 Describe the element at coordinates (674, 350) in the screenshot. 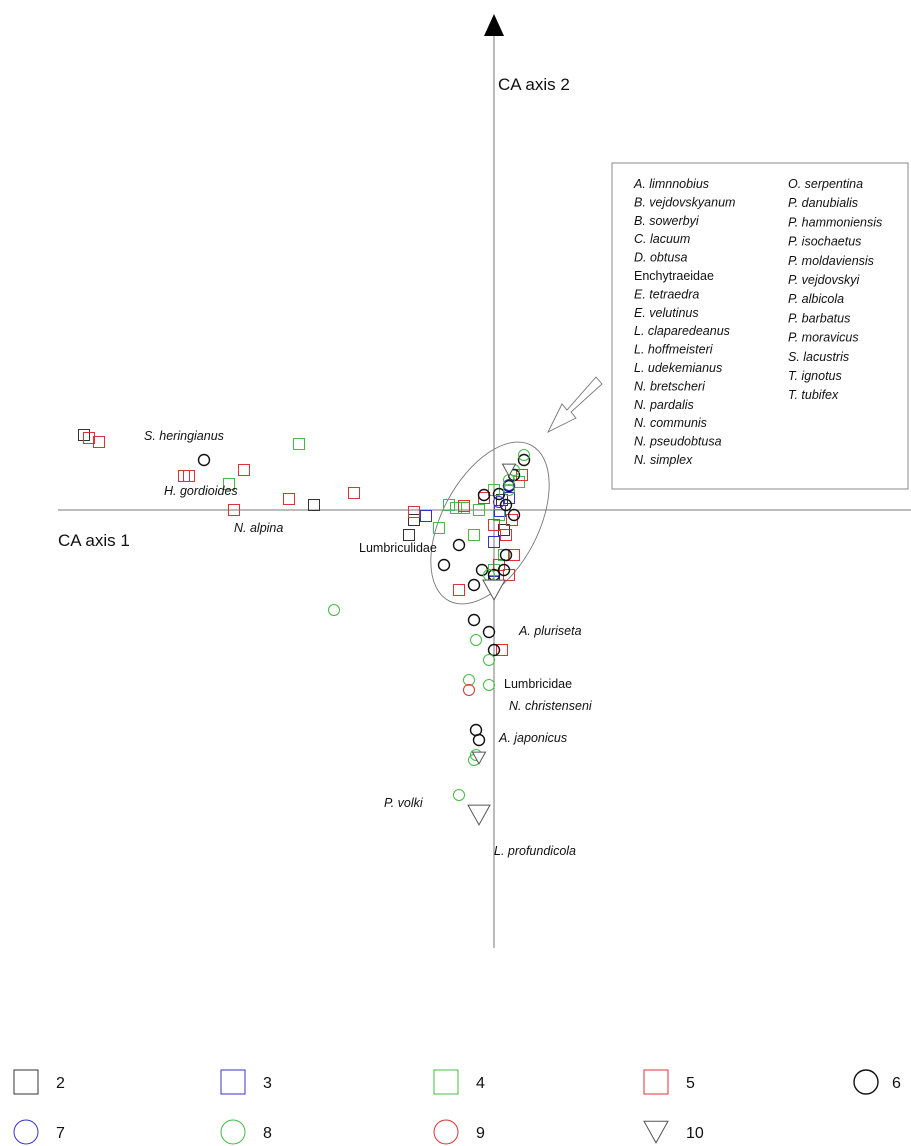

I see `species-legend-item: L. hoffmeisteri` at that location.